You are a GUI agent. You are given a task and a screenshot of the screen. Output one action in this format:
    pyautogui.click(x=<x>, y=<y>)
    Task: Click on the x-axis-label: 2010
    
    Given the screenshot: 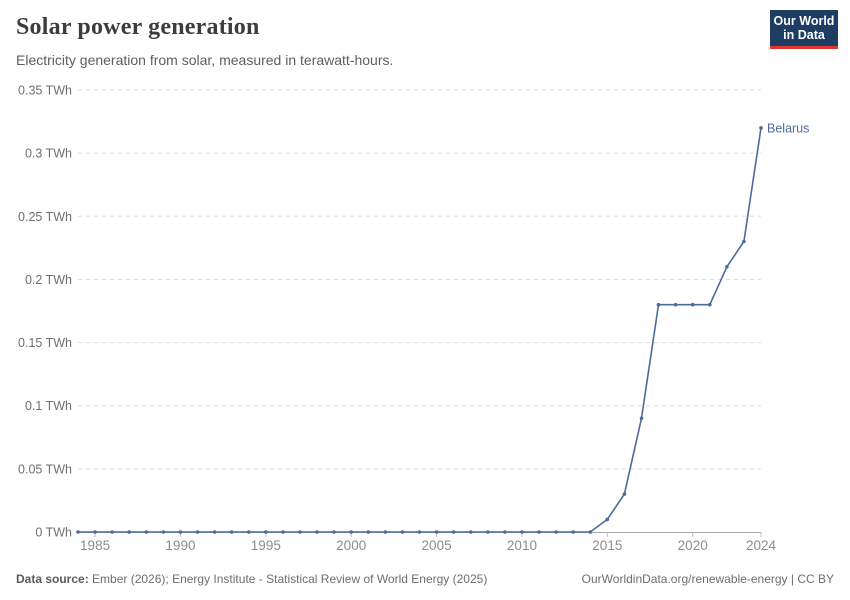 What is the action you would take?
    pyautogui.click(x=522, y=545)
    